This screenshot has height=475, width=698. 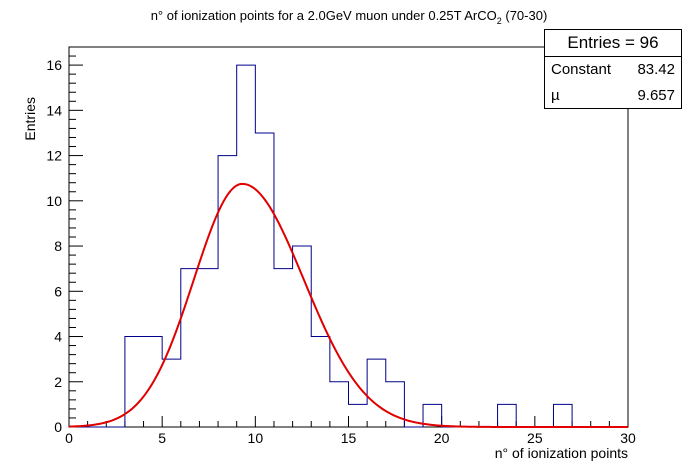 I want to click on y-tick-label: 0, so click(x=58, y=427).